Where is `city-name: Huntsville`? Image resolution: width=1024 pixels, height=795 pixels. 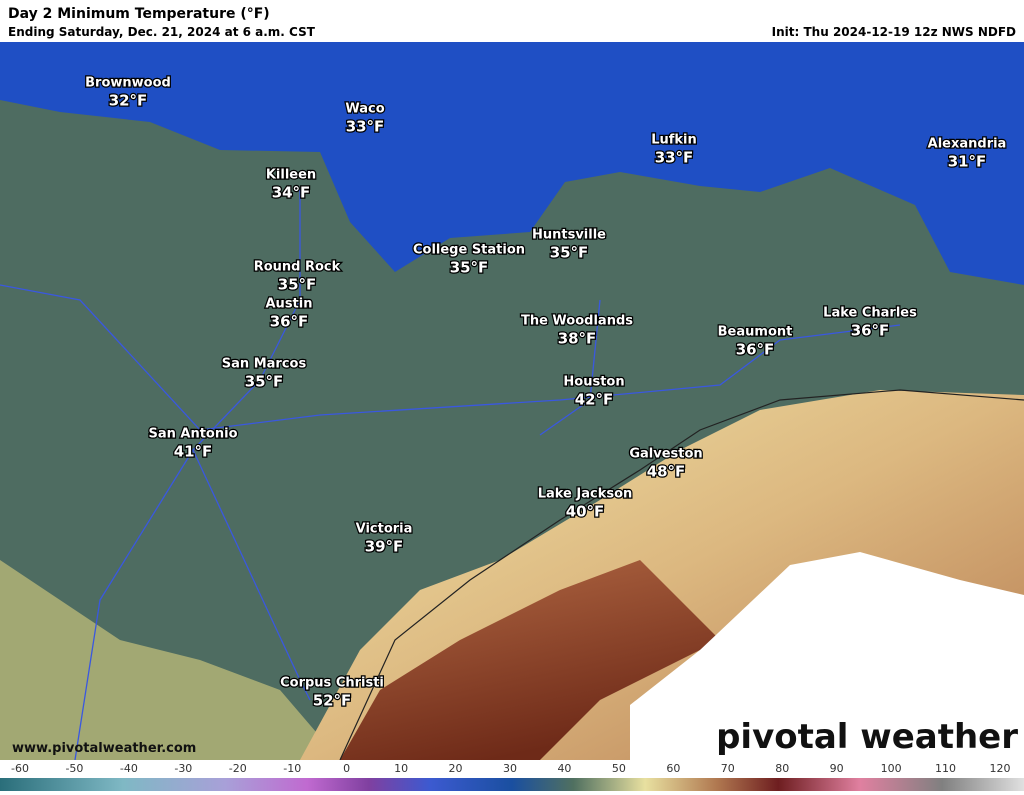
city-name: Huntsville is located at coordinates (569, 235).